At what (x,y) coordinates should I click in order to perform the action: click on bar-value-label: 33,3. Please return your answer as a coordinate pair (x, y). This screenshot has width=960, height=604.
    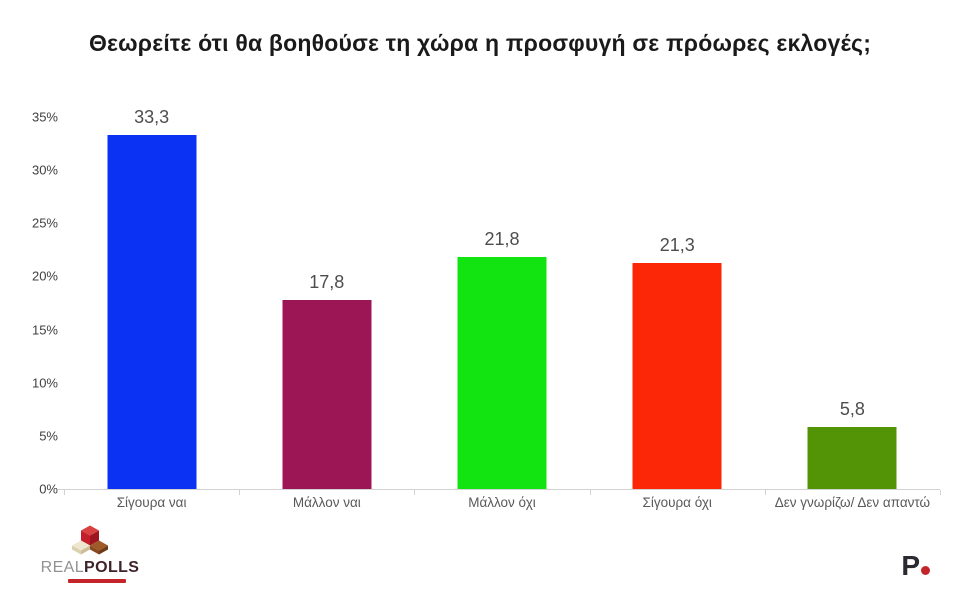
    Looking at the image, I should click on (152, 117).